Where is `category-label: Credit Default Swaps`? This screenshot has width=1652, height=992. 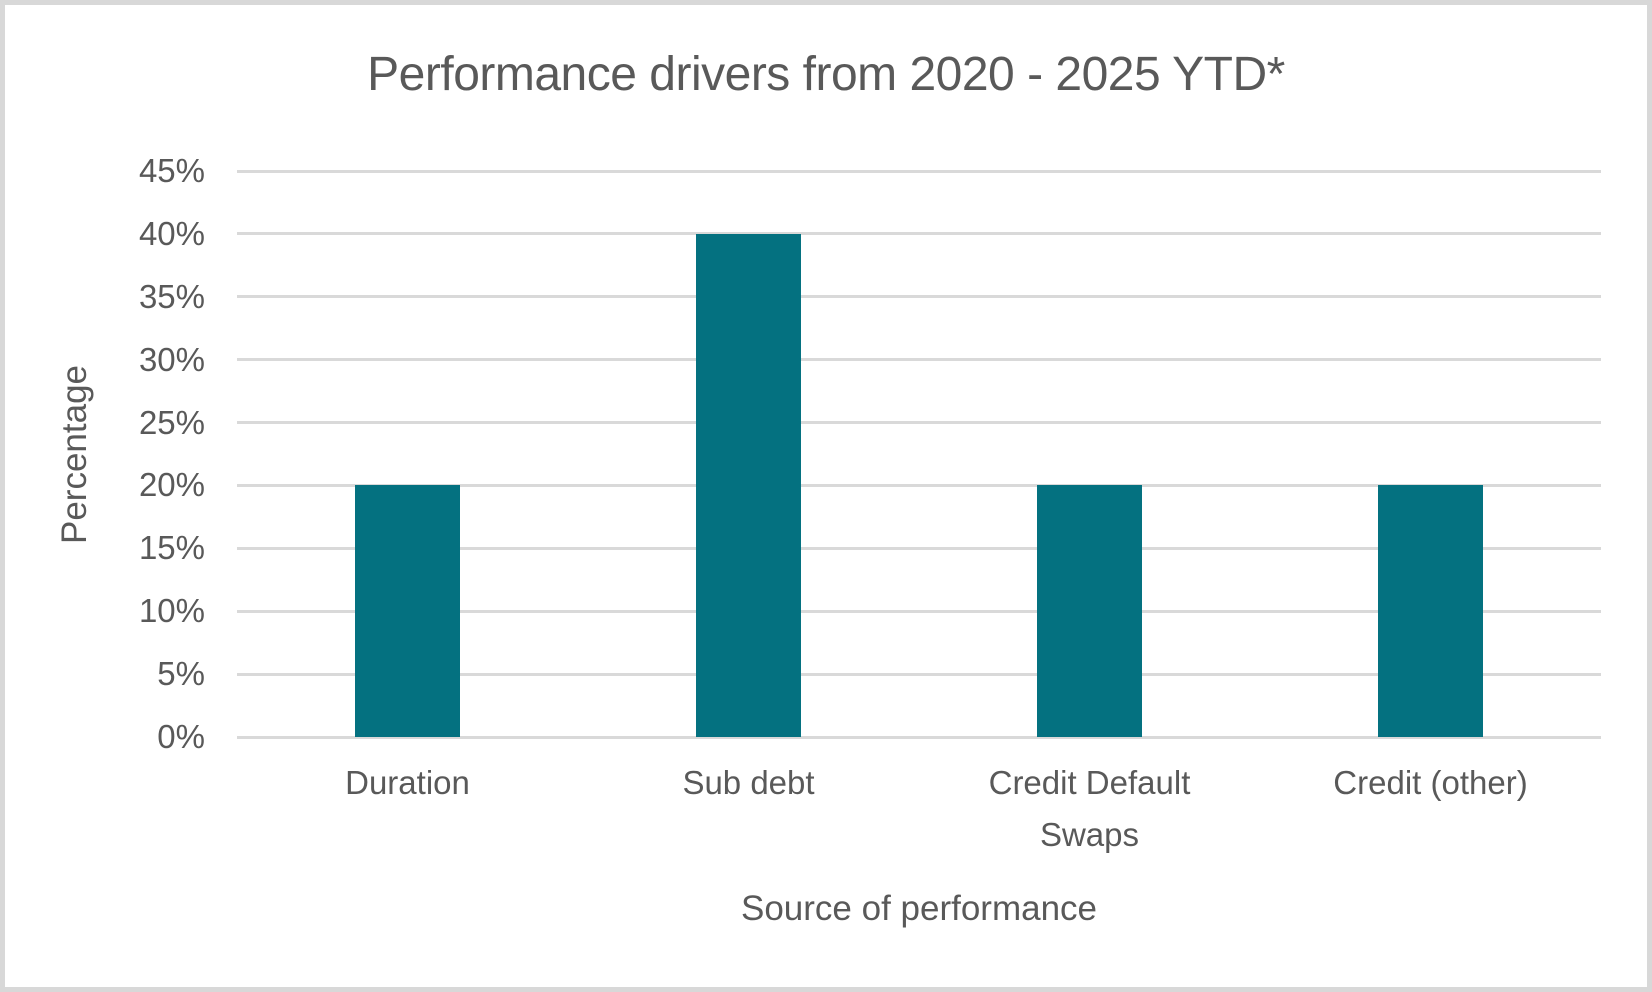 category-label: Credit Default Swaps is located at coordinates (1089, 809).